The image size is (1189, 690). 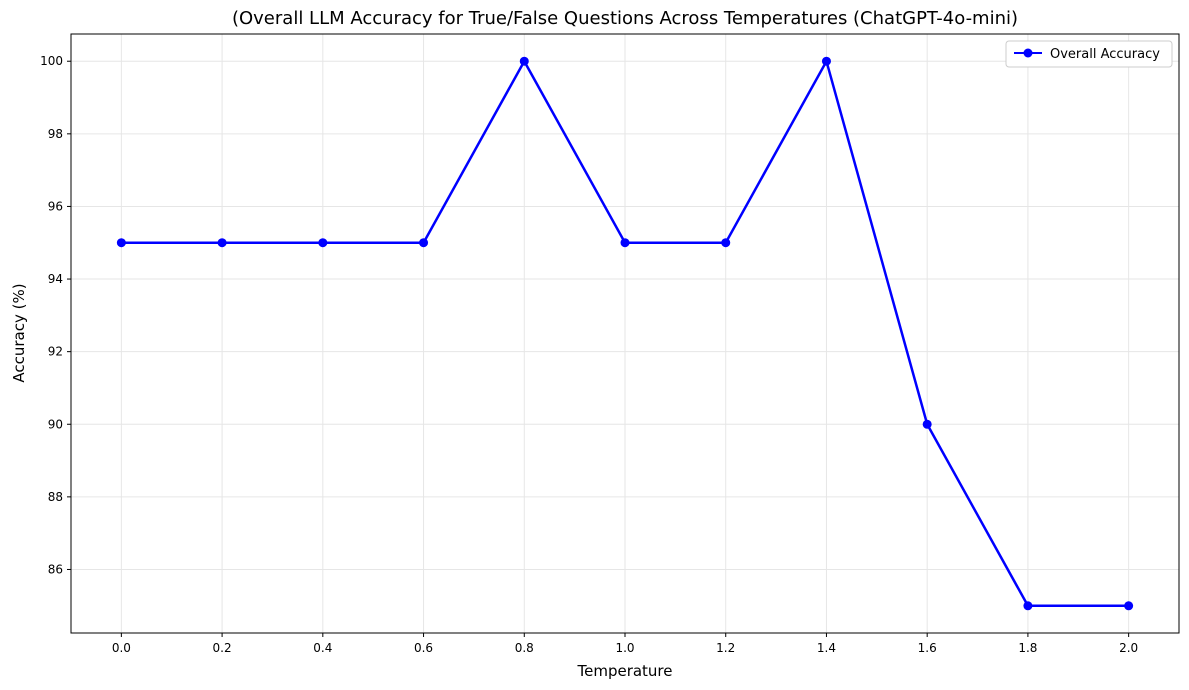 What do you see at coordinates (725, 648) in the screenshot?
I see `x-tick-label: 1.2` at bounding box center [725, 648].